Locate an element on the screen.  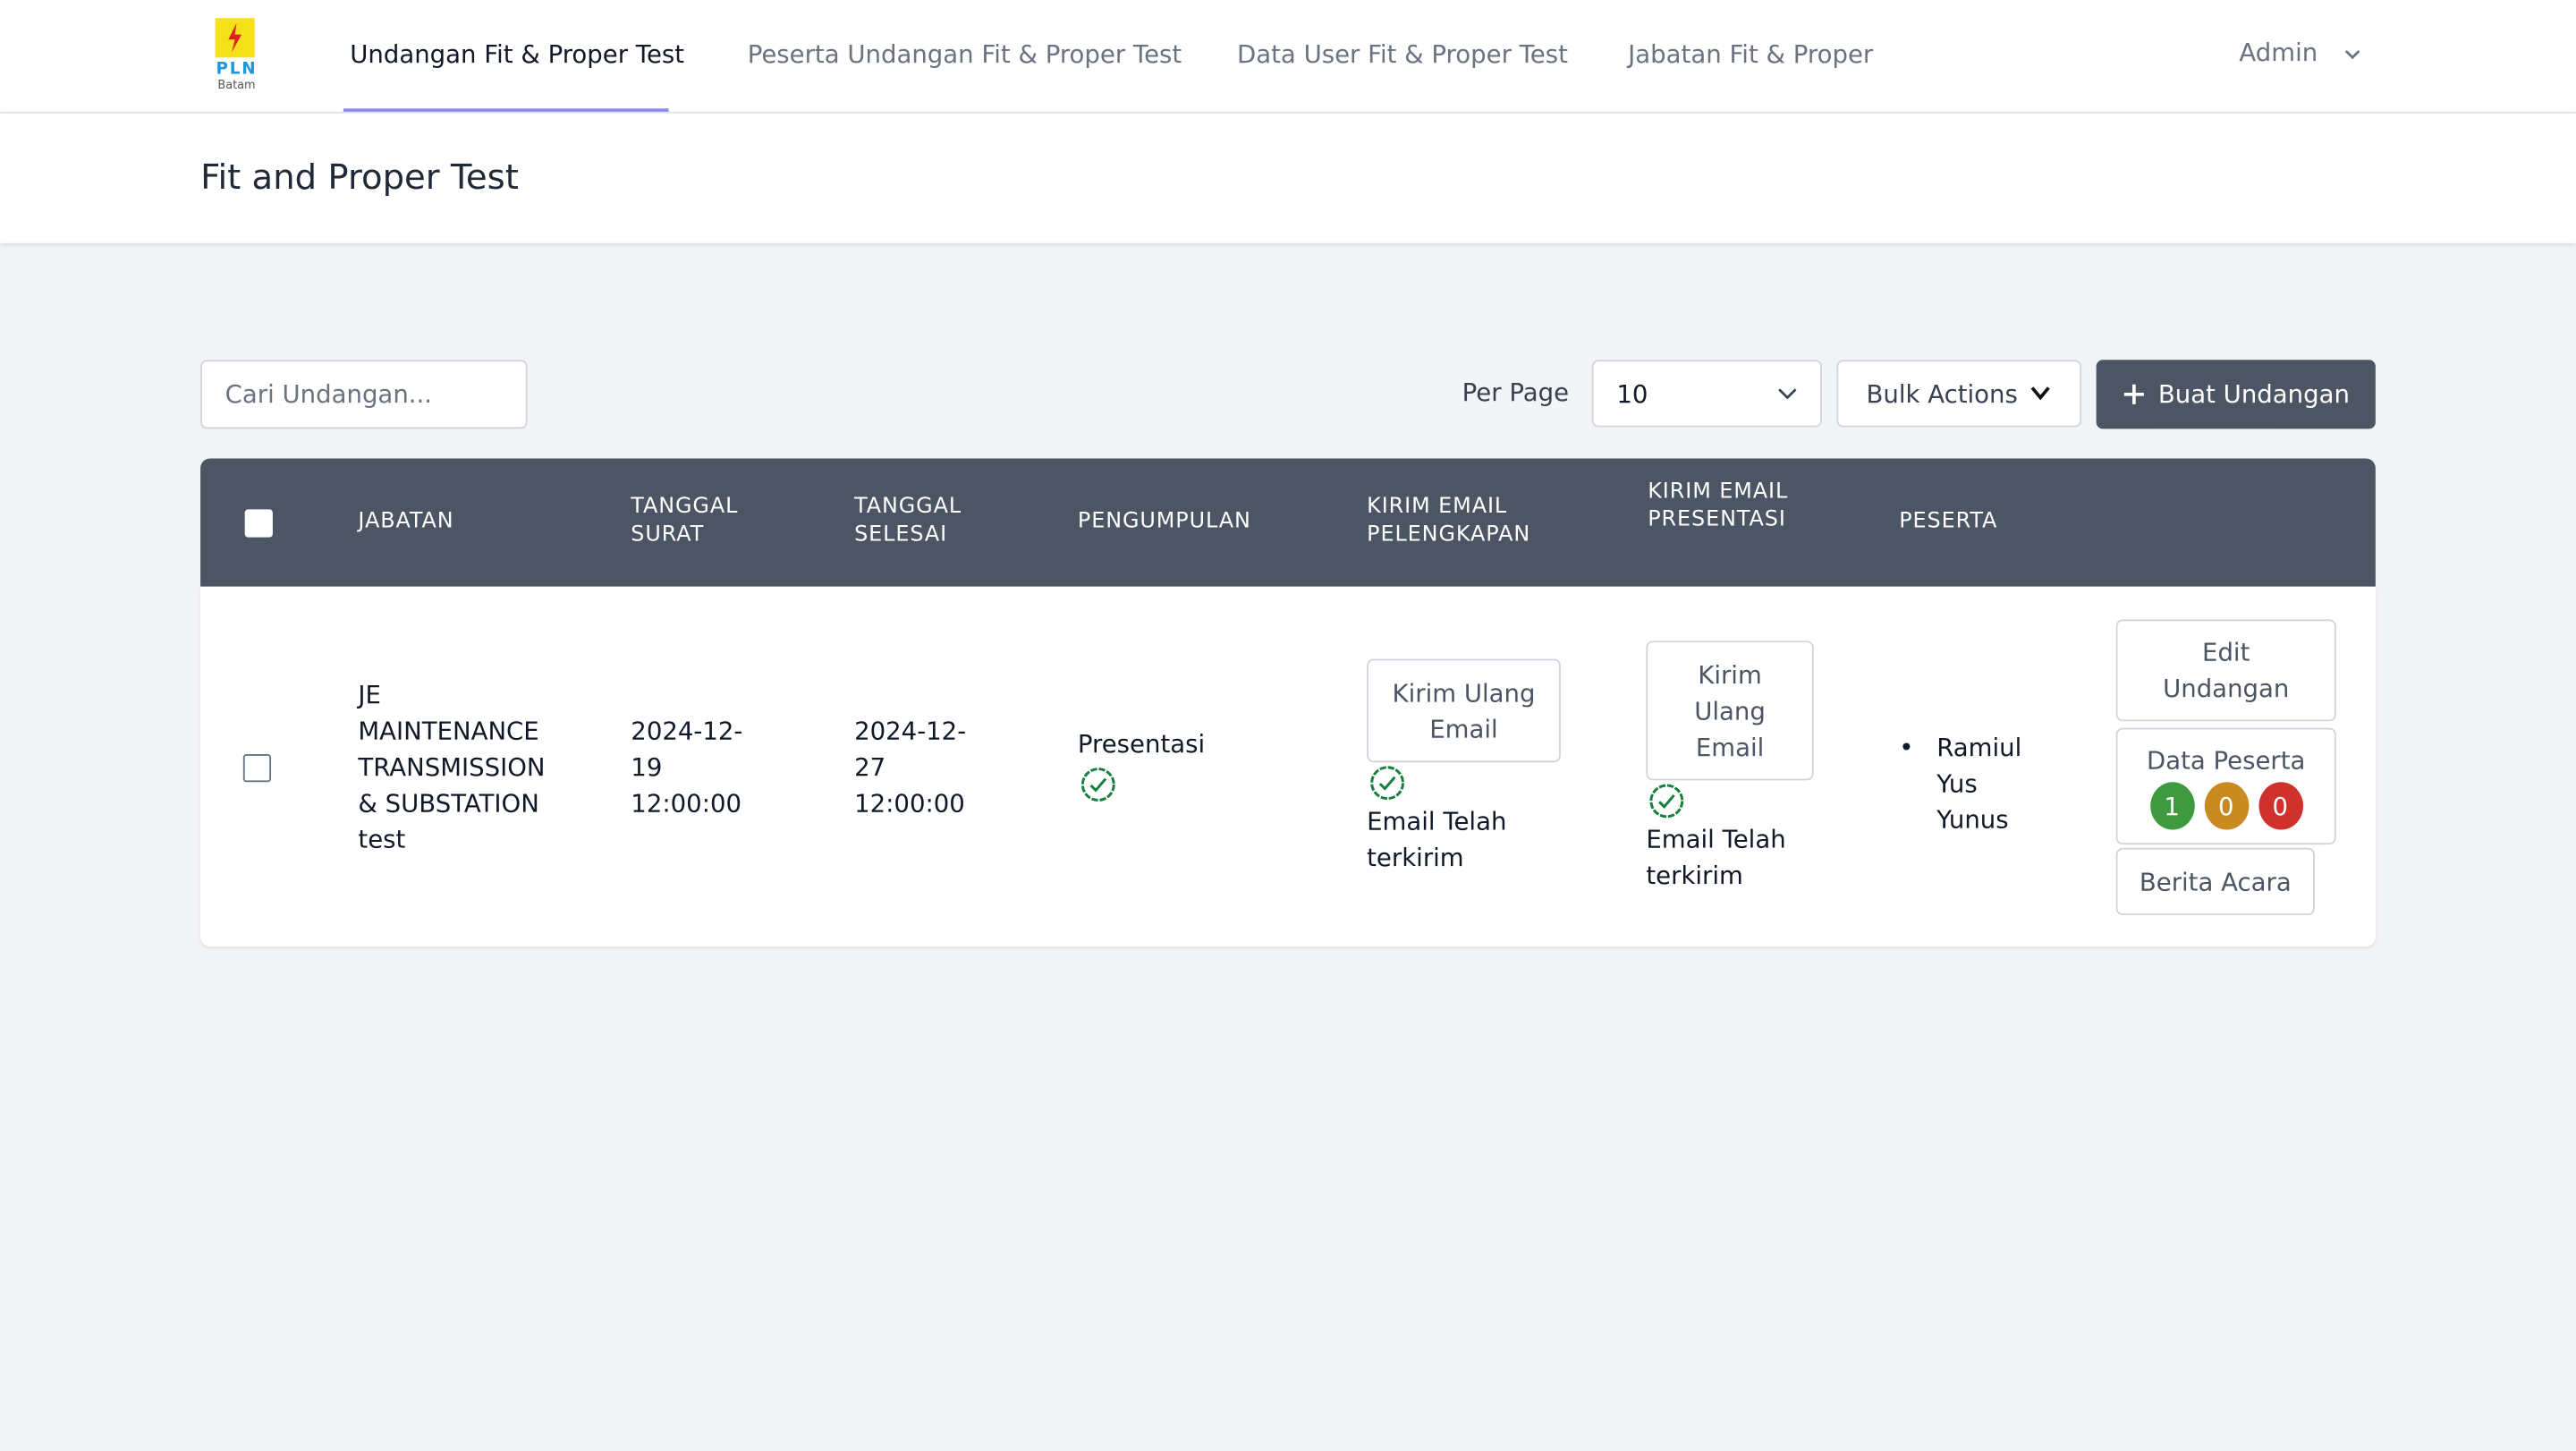
logo-bolt is located at coordinates (235, 37).